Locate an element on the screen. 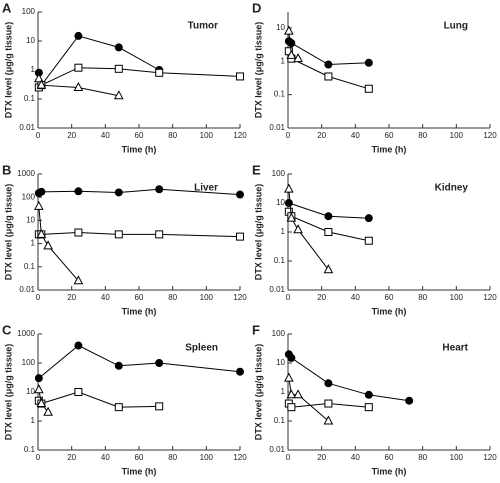 The height and width of the screenshot is (483, 500). panel-title: Kidney is located at coordinates (452, 188).